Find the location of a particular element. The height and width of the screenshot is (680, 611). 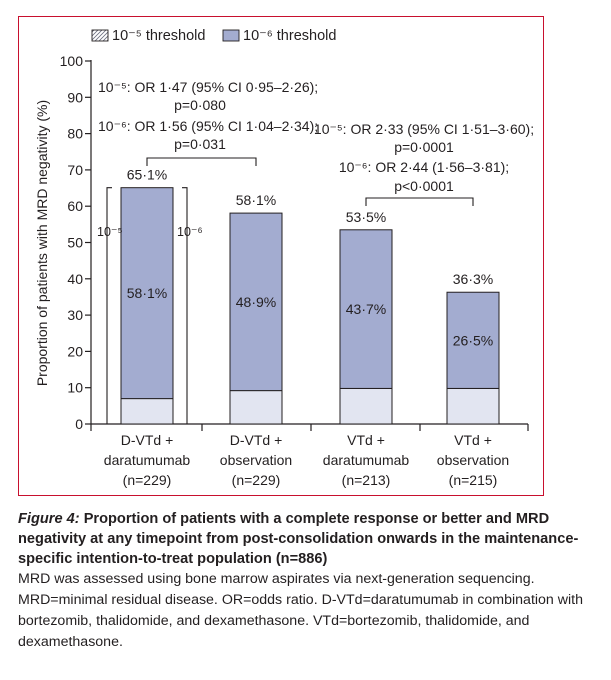

bar-1e6-label-4: 26·5% is located at coordinates (473, 340).